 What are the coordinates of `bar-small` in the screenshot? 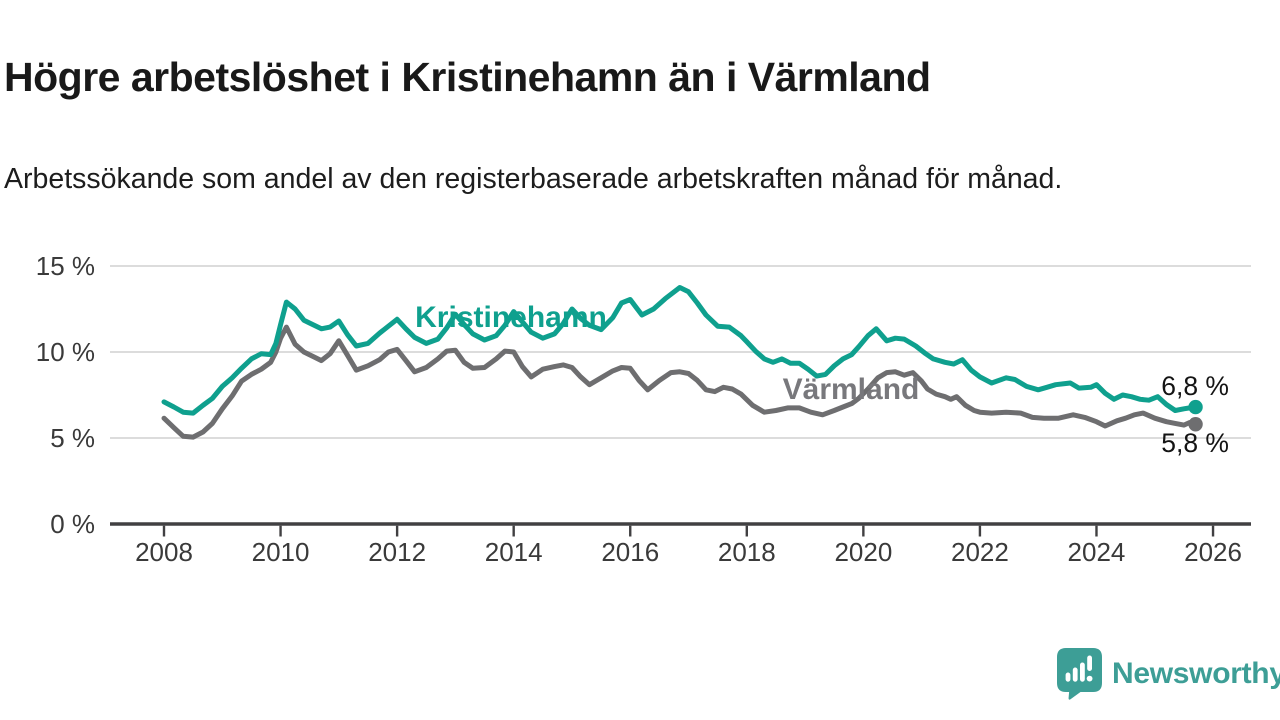 It's located at (1068, 677).